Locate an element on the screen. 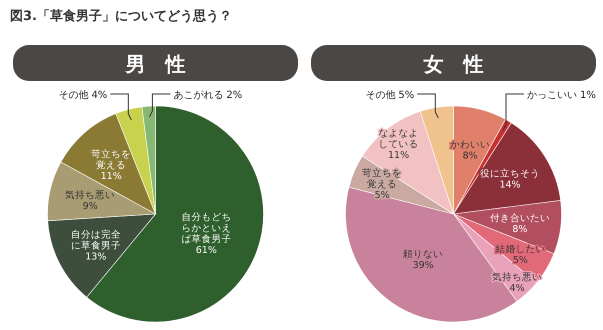 This screenshot has width=603, height=330. chart-subtitle: 女 性 is located at coordinates (453, 64).